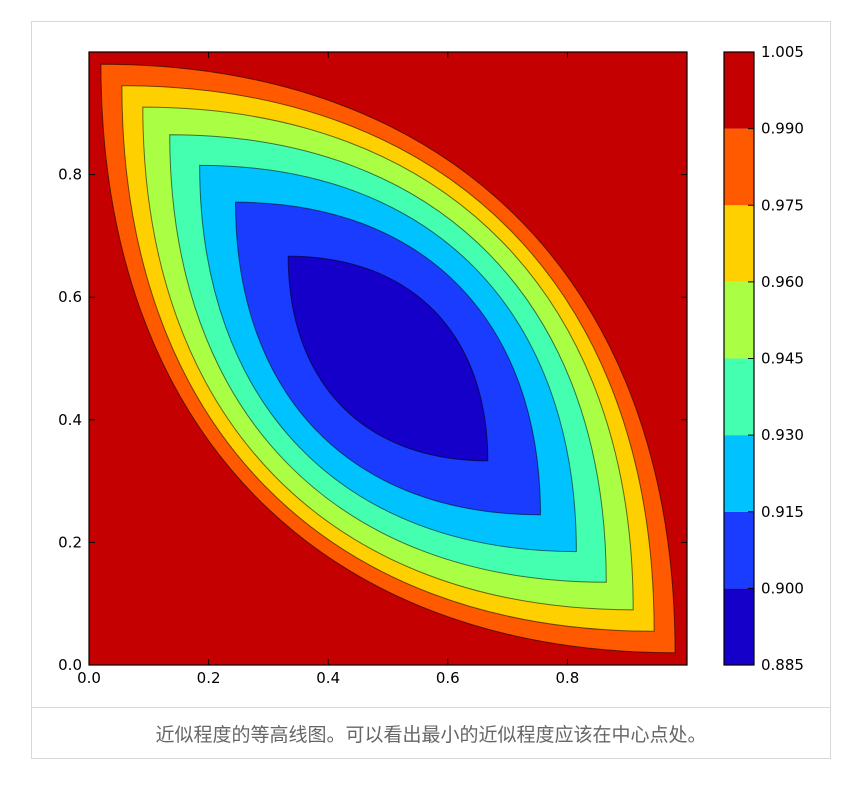 The height and width of the screenshot is (786, 864). I want to click on x-tick-label: 0.8, so click(567, 678).